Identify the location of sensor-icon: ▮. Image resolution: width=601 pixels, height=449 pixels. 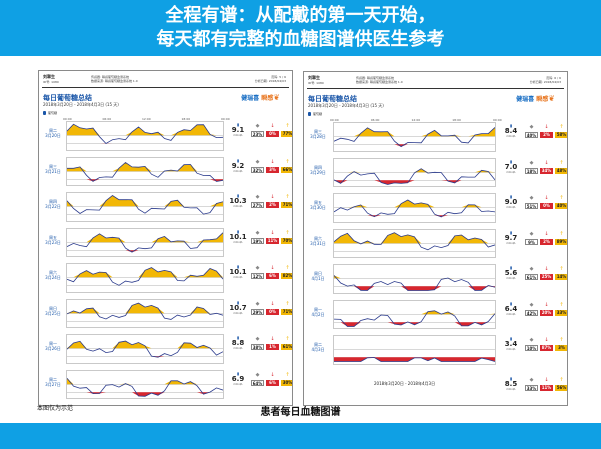
(511, 232).